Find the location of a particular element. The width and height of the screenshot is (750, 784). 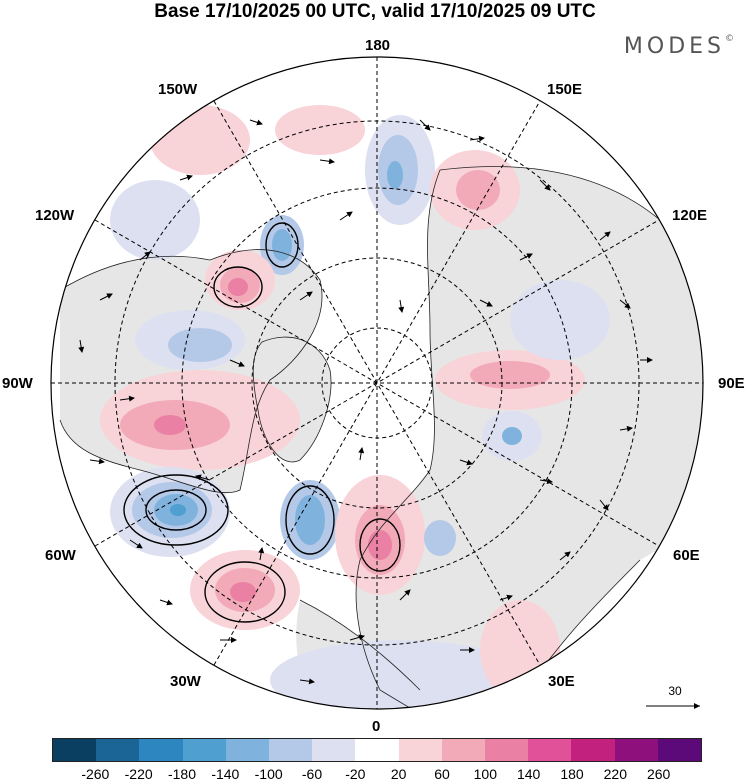

colorbar-tick-label: 260 is located at coordinates (658, 774).